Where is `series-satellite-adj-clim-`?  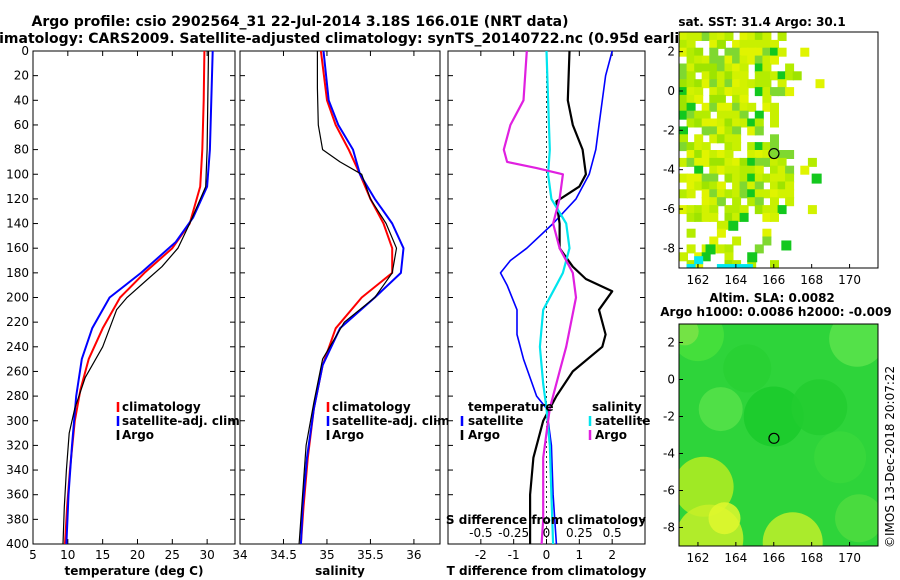
series-satellite-adj-clim- is located at coordinates (352, 297).